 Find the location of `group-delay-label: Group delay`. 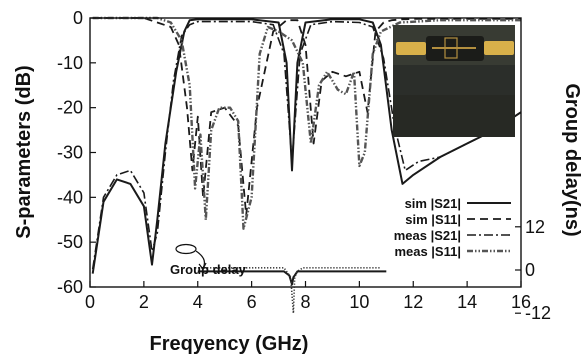

group-delay-label: Group delay is located at coordinates (208, 269).